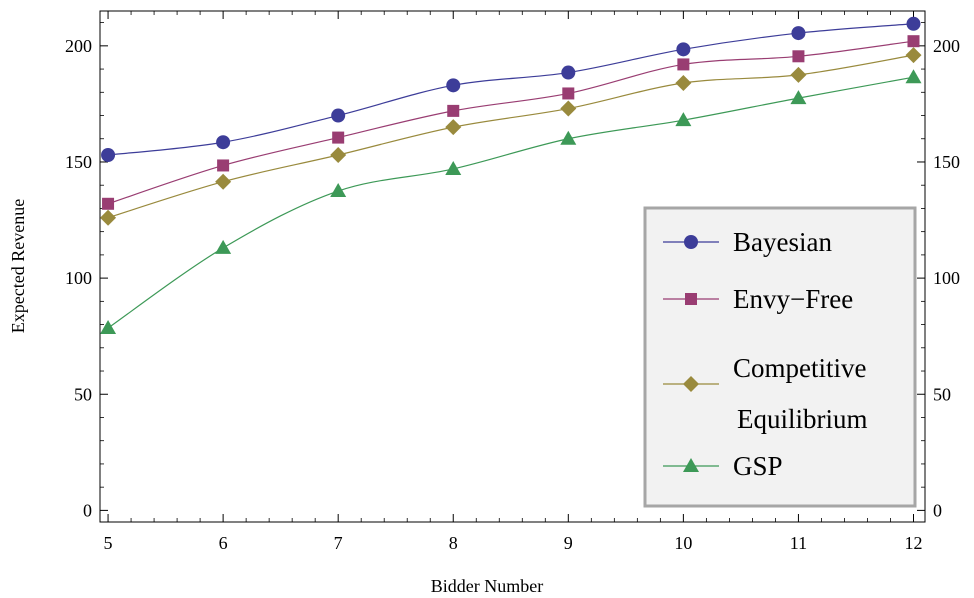  I want to click on legend-marker-diamond, so click(691, 384).